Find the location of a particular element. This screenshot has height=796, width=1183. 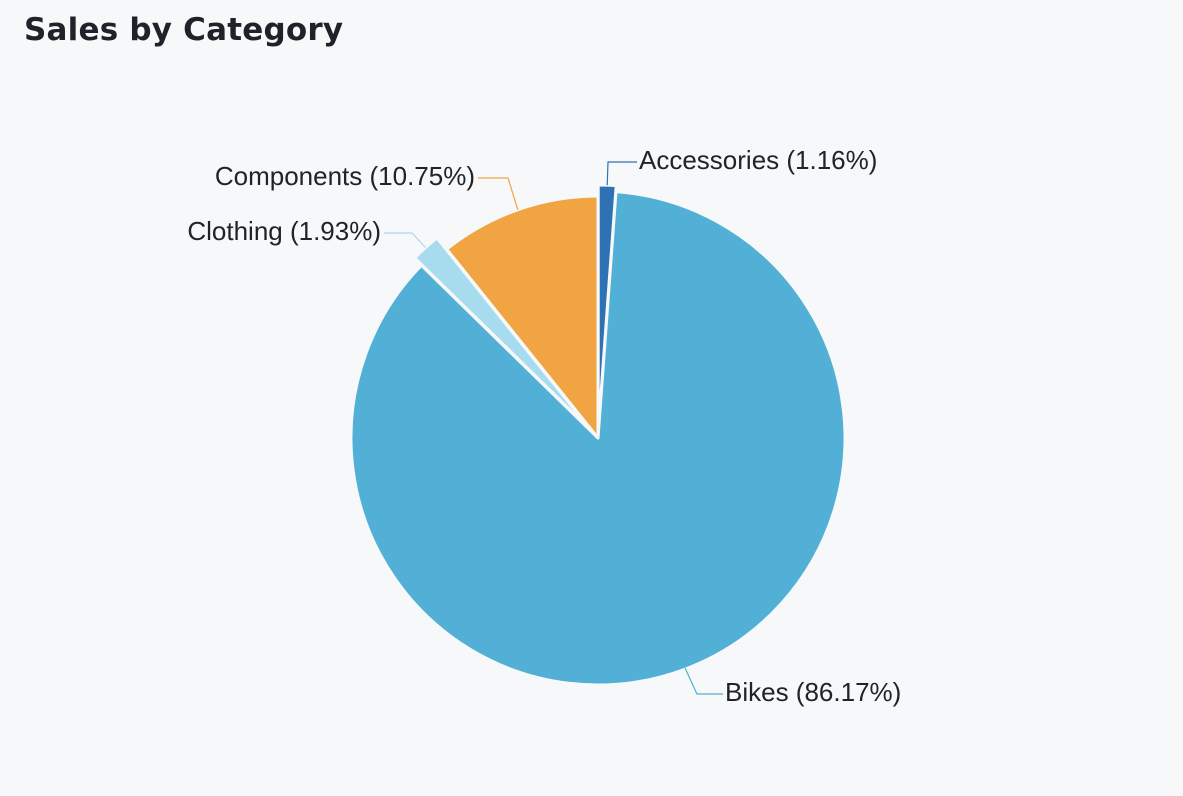

leader-line-components is located at coordinates (498, 193).